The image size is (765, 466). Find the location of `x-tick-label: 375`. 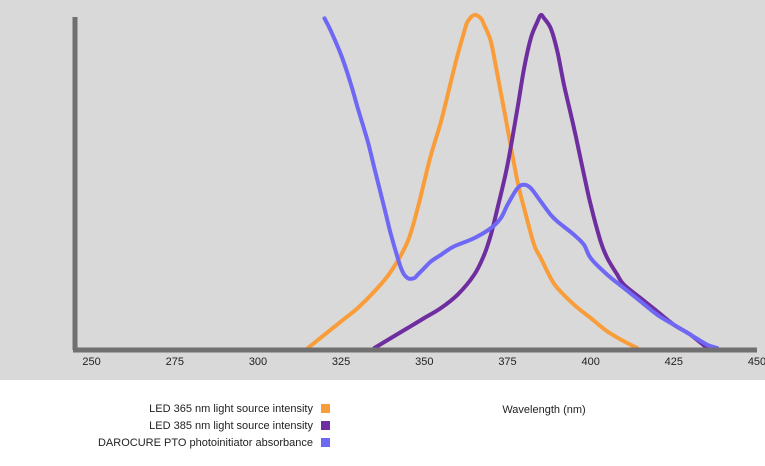

x-tick-label: 375 is located at coordinates (507, 362).